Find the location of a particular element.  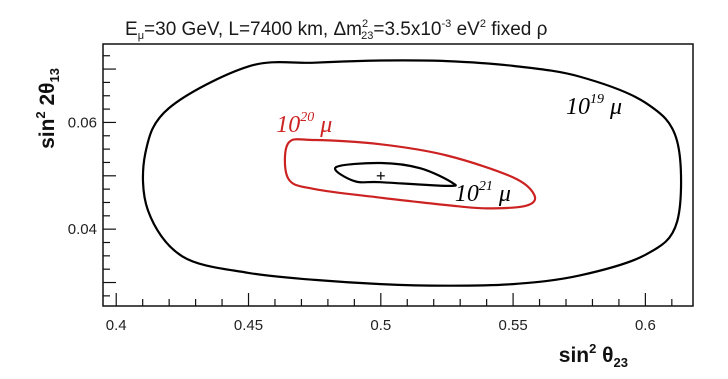

best-fit-marker is located at coordinates (380, 175).